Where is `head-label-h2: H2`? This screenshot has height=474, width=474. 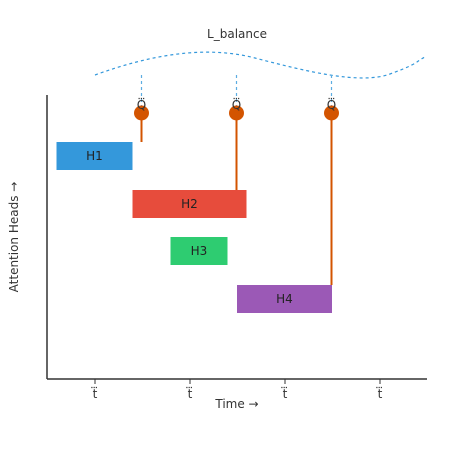 head-label-h2: H2 is located at coordinates (189, 204).